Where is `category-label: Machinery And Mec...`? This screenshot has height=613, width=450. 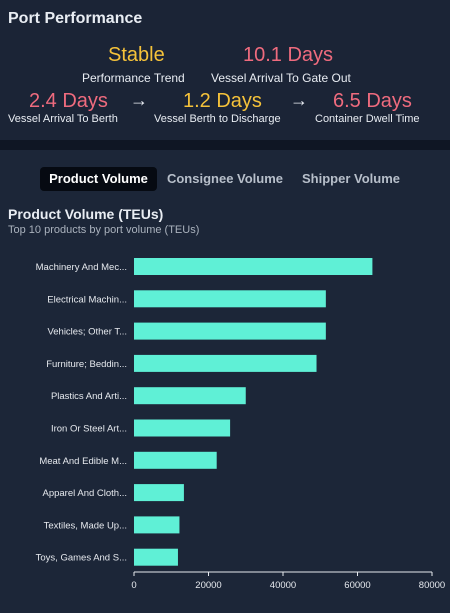 category-label: Machinery And Mec... is located at coordinates (81, 267).